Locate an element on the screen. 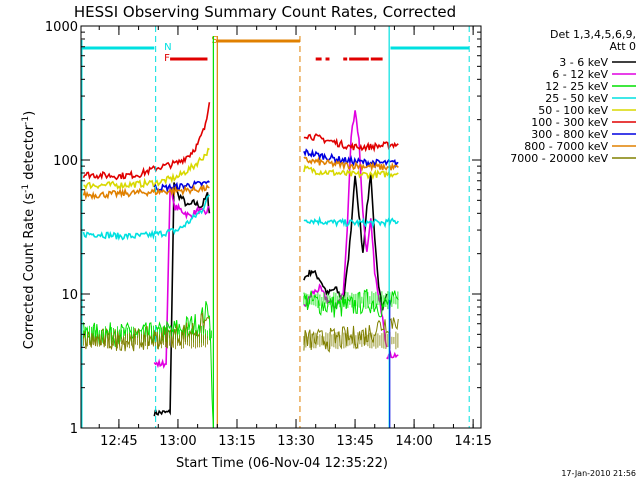 The height and width of the screenshot is (480, 640). legend-label: 50 - 100 keV is located at coordinates (573, 110).